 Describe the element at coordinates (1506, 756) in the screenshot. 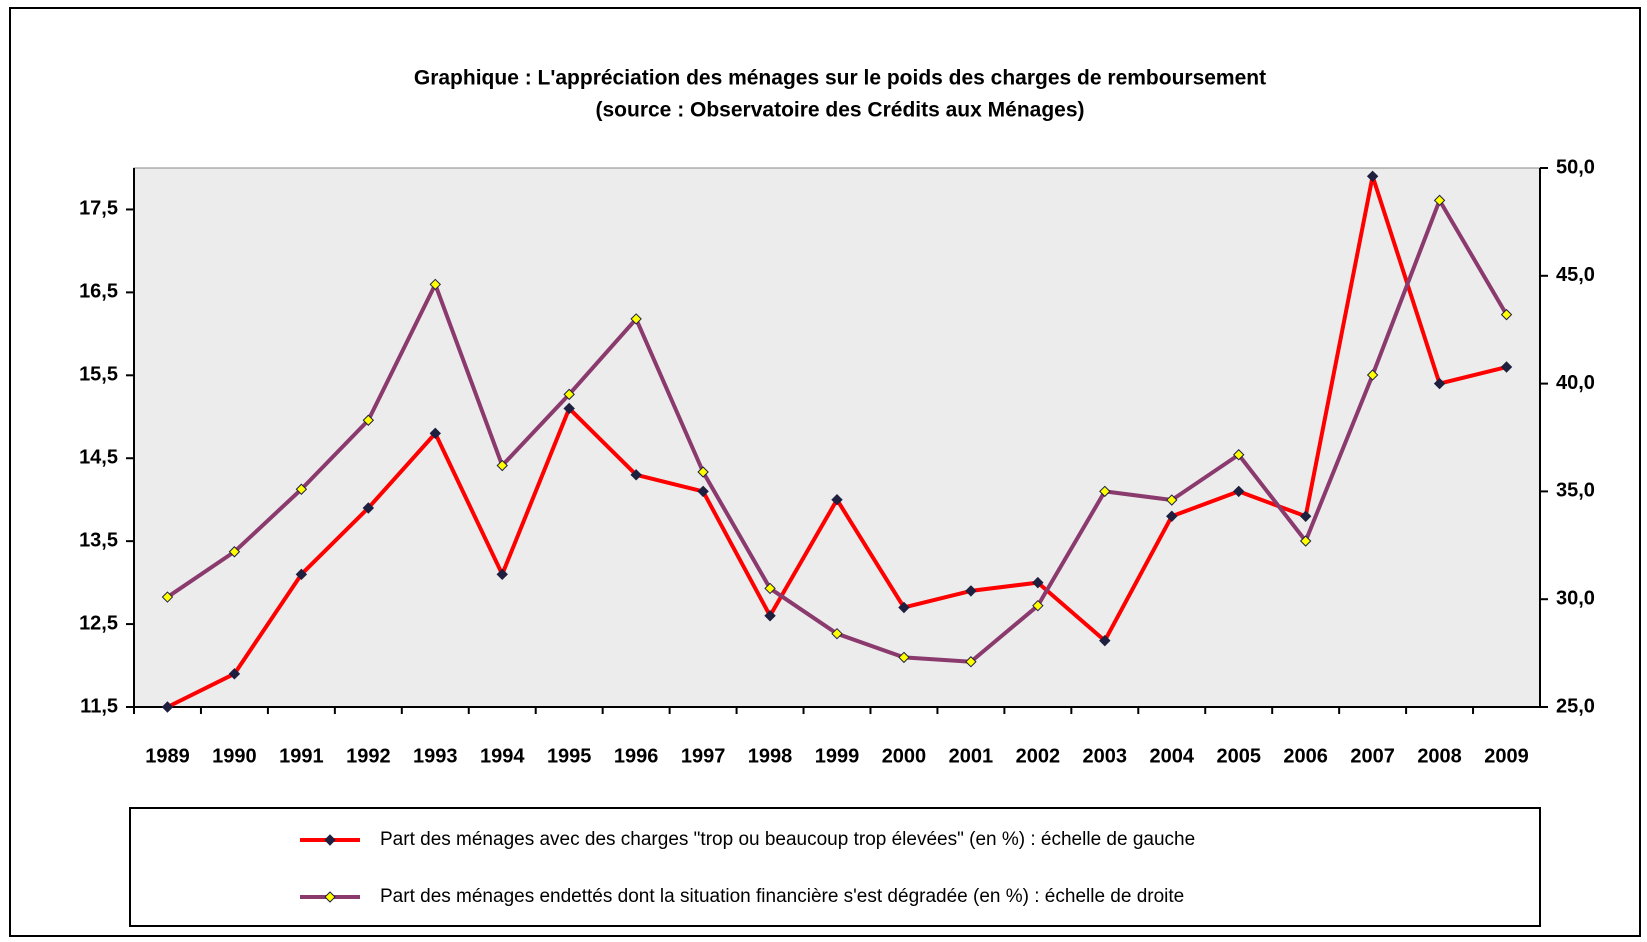

I see `x-tick-label: 2009` at that location.